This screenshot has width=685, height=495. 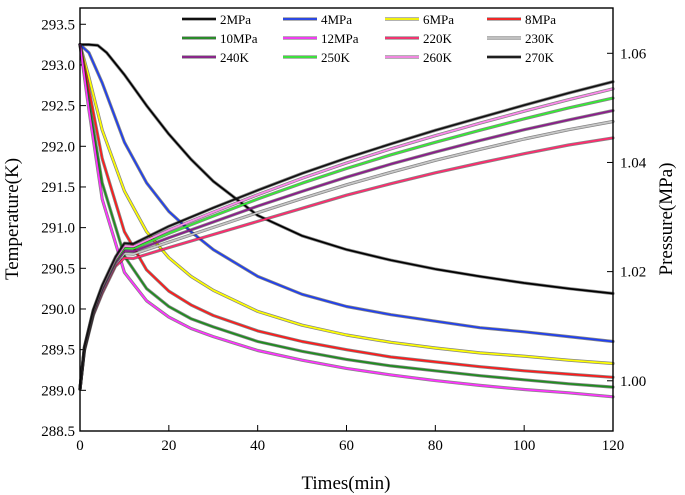 I want to click on y-right-tick-label: 1.04, so click(x=633, y=163).